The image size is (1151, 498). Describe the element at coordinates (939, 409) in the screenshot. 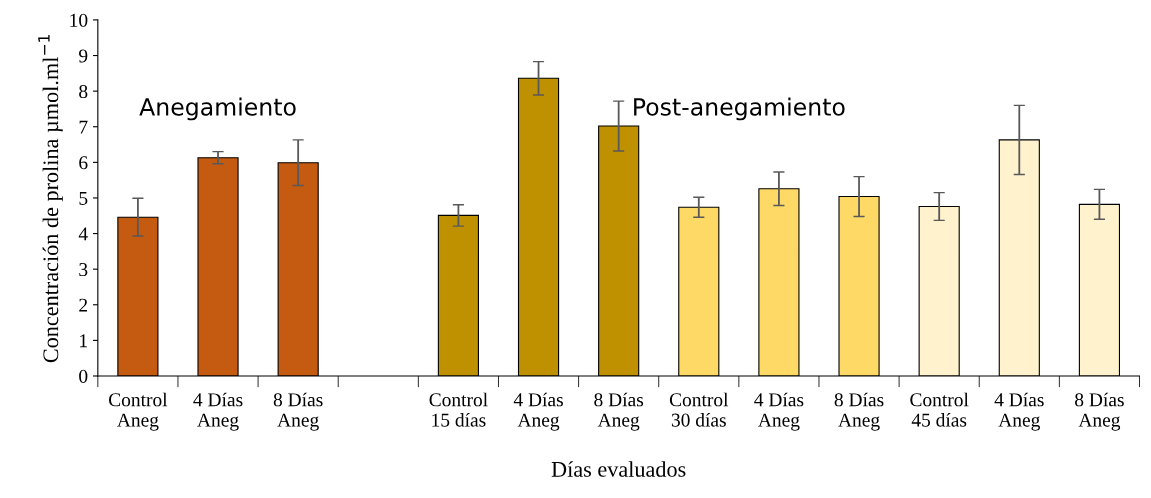

I see `x-tick-label: Control 45 días` at that location.